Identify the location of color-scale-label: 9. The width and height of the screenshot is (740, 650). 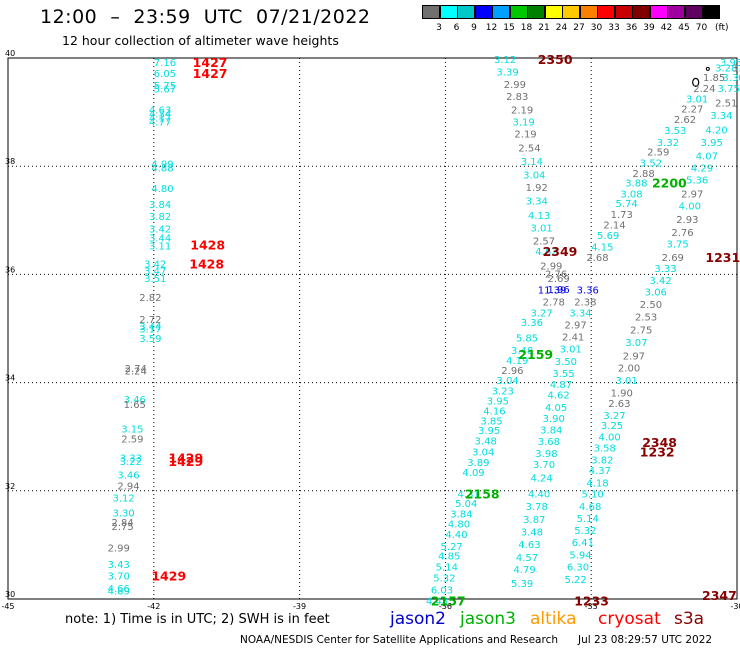
(474, 28).